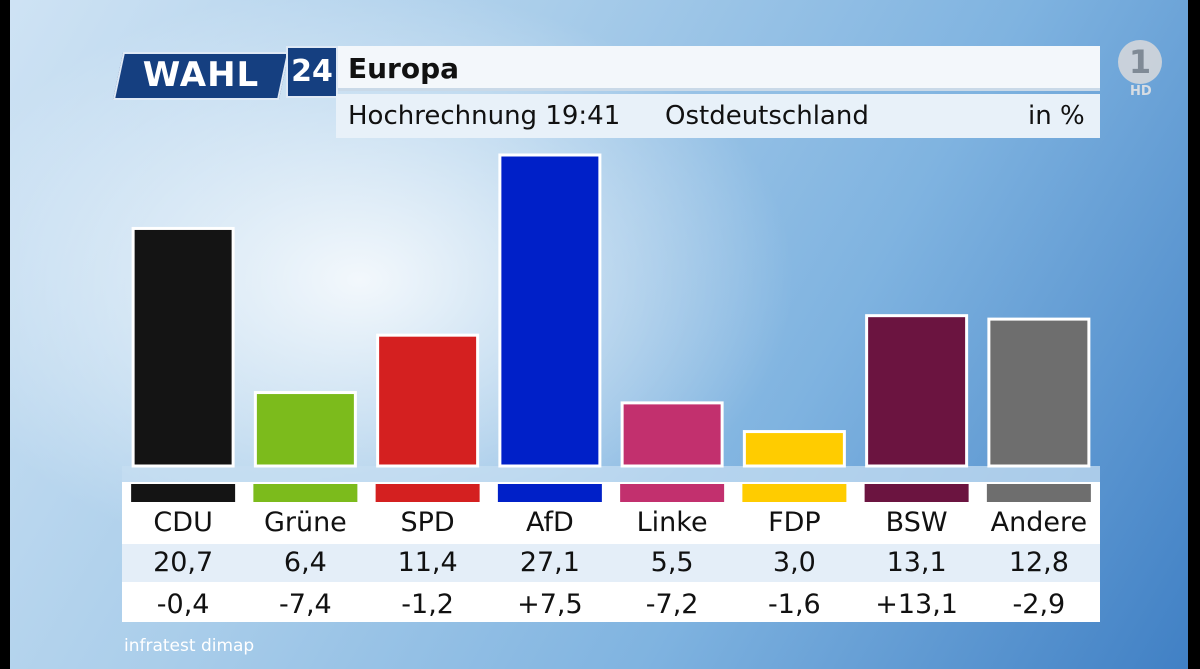  I want to click on ard-logo-icon, so click(1140, 62).